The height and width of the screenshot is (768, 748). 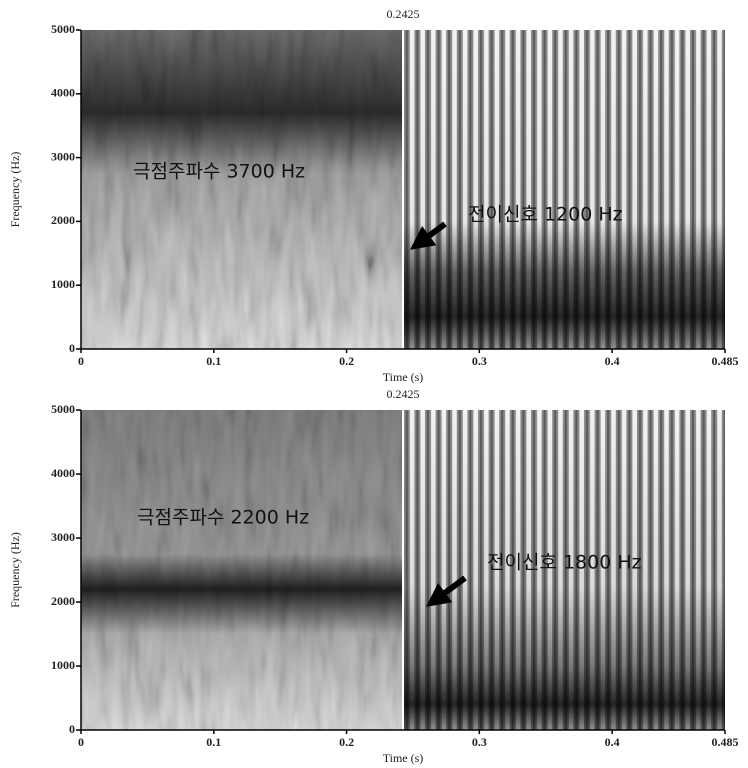 I want to click on annotation: 극점주파수 3700 Hz, so click(x=219, y=172).